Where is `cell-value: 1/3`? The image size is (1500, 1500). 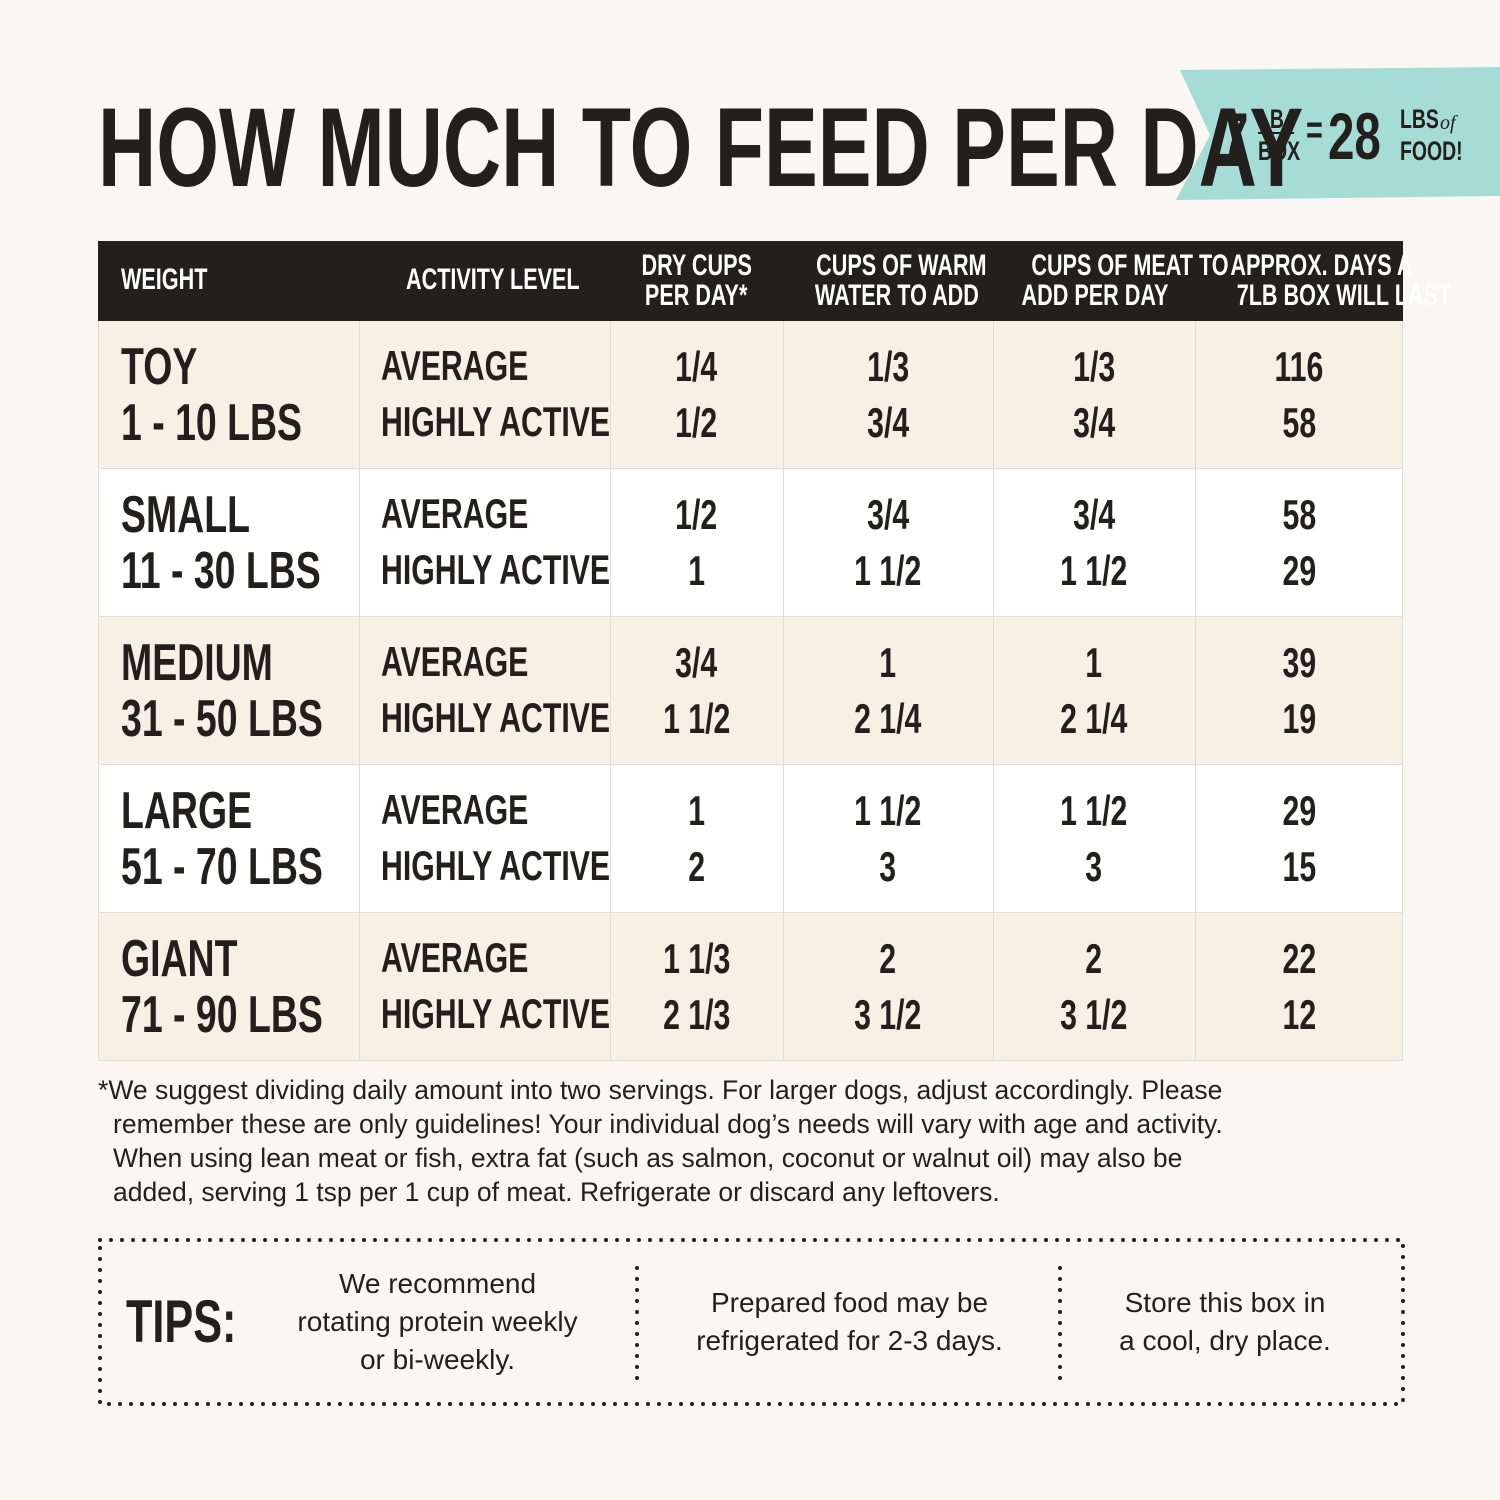
cell-value: 1/3 is located at coordinates (888, 367).